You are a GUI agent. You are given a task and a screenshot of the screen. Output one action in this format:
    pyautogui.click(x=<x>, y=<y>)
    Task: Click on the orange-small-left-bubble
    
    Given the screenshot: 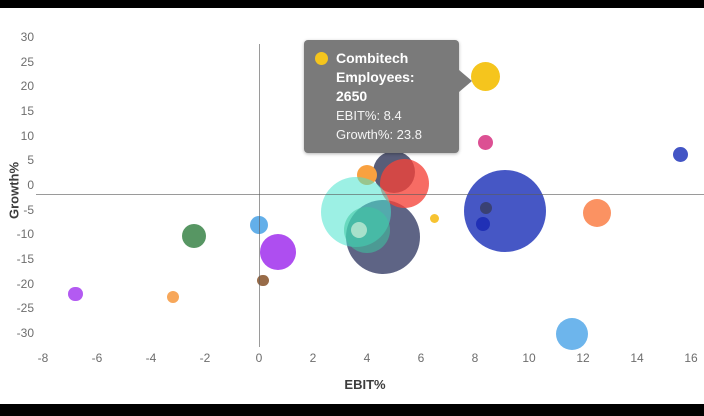 What is the action you would take?
    pyautogui.click(x=172, y=297)
    